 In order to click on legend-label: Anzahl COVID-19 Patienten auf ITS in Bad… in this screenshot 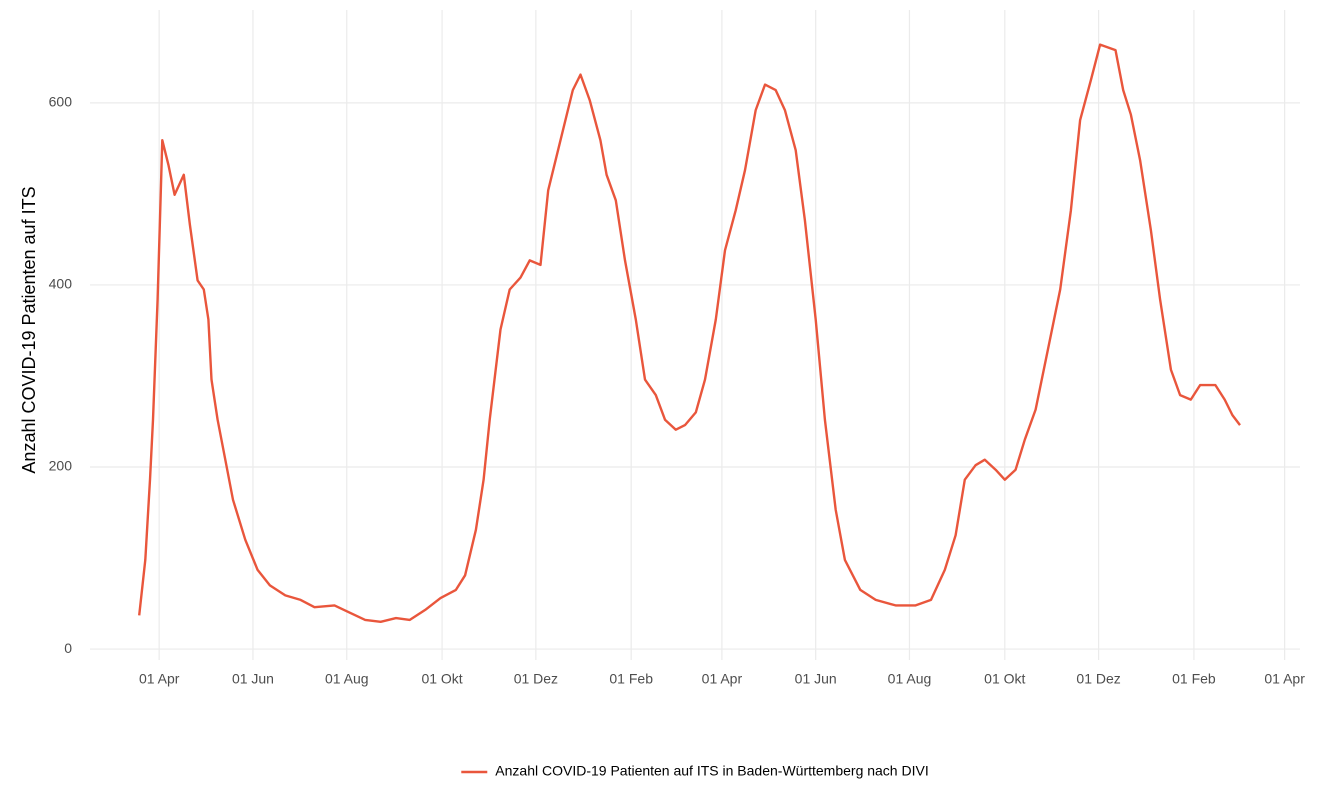, I will do `click(711, 771)`.